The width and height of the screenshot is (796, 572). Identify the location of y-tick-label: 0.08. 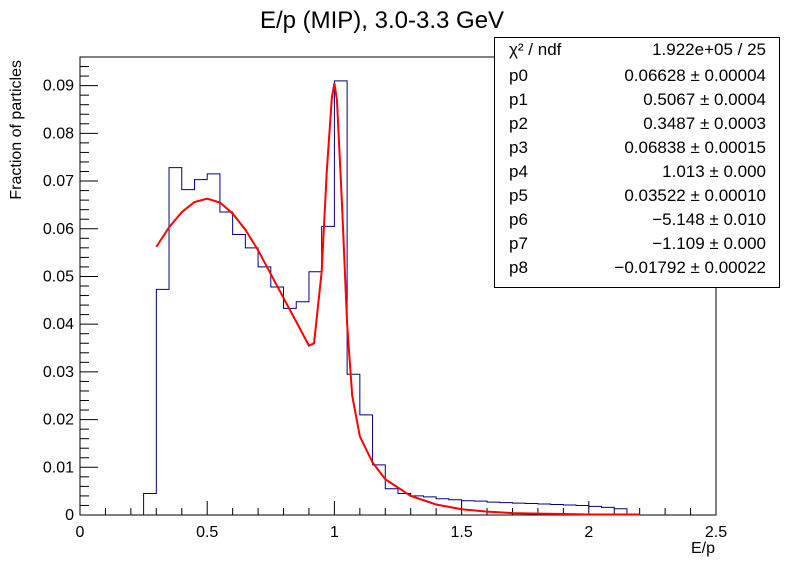
(58, 133).